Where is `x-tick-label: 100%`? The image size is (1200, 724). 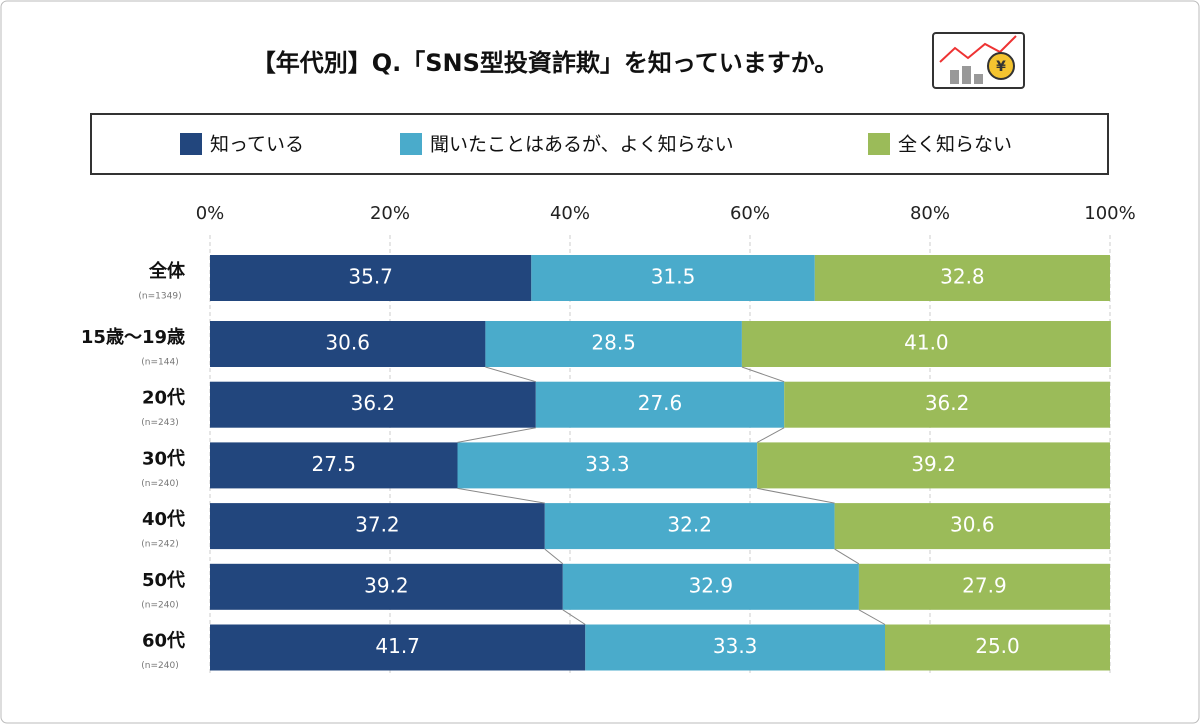 x-tick-label: 100% is located at coordinates (1109, 213).